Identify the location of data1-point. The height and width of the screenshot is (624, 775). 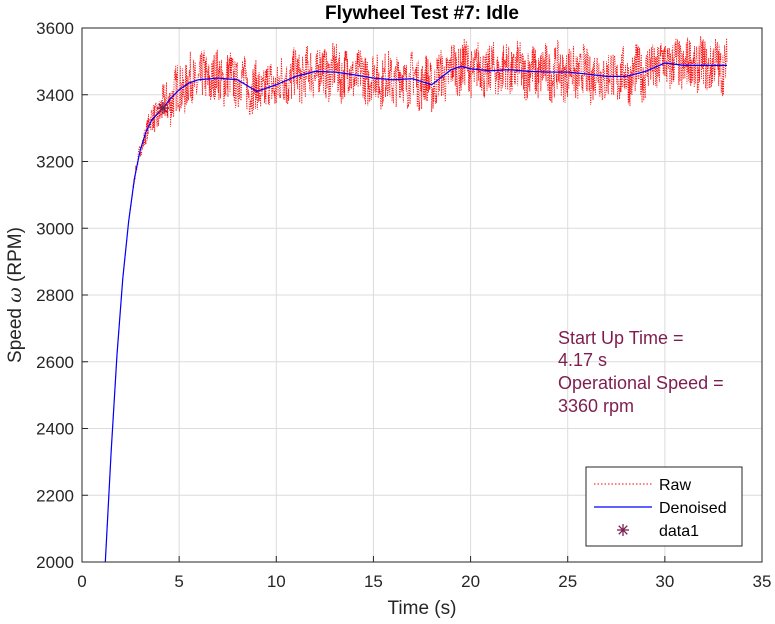
(163, 108).